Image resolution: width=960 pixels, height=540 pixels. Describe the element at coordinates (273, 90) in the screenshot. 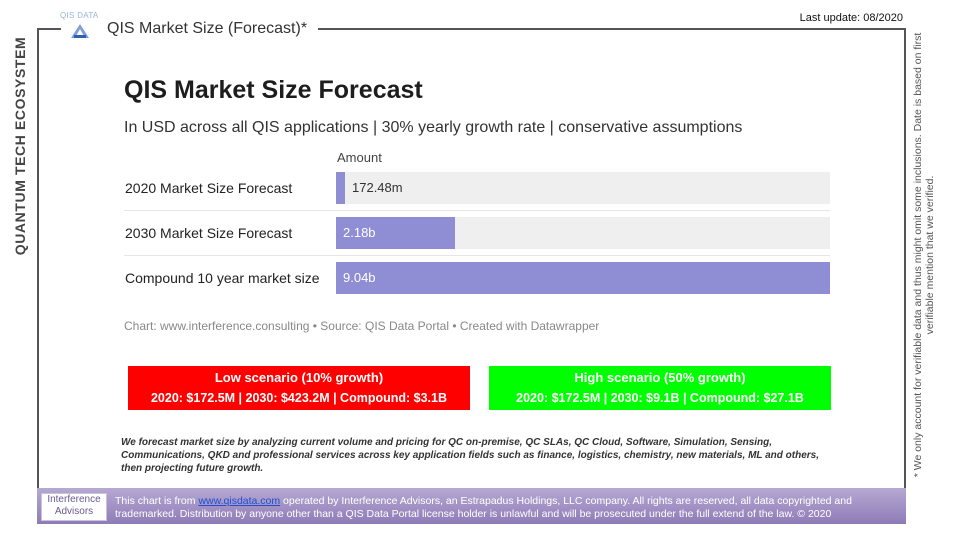

I see `chart-title: QIS Market Size Forecast` at that location.